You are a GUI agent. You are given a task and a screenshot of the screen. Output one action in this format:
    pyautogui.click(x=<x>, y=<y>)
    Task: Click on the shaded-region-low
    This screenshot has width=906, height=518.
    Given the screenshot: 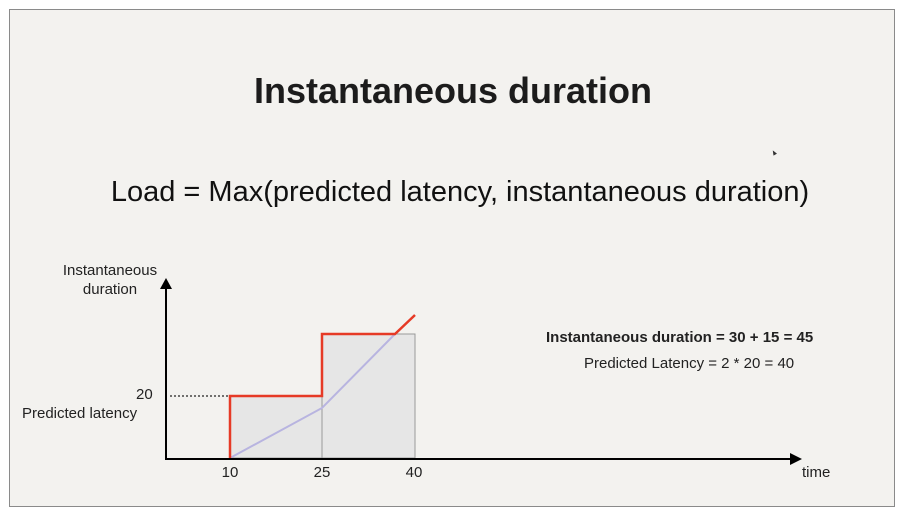 What is the action you would take?
    pyautogui.click(x=276, y=427)
    